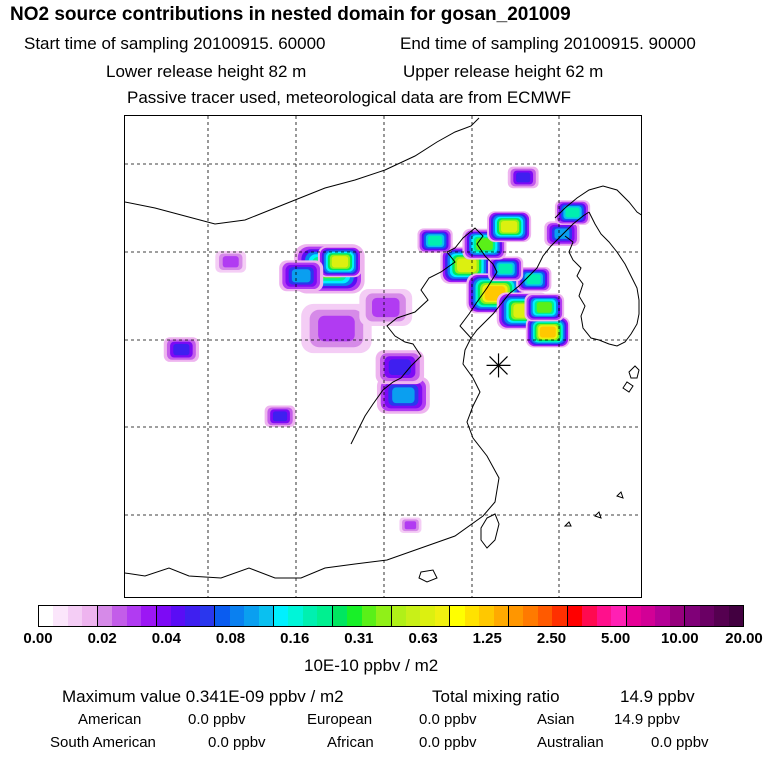 This screenshot has height=768, width=768. I want to click on region-asian-label: Asian, so click(556, 719).